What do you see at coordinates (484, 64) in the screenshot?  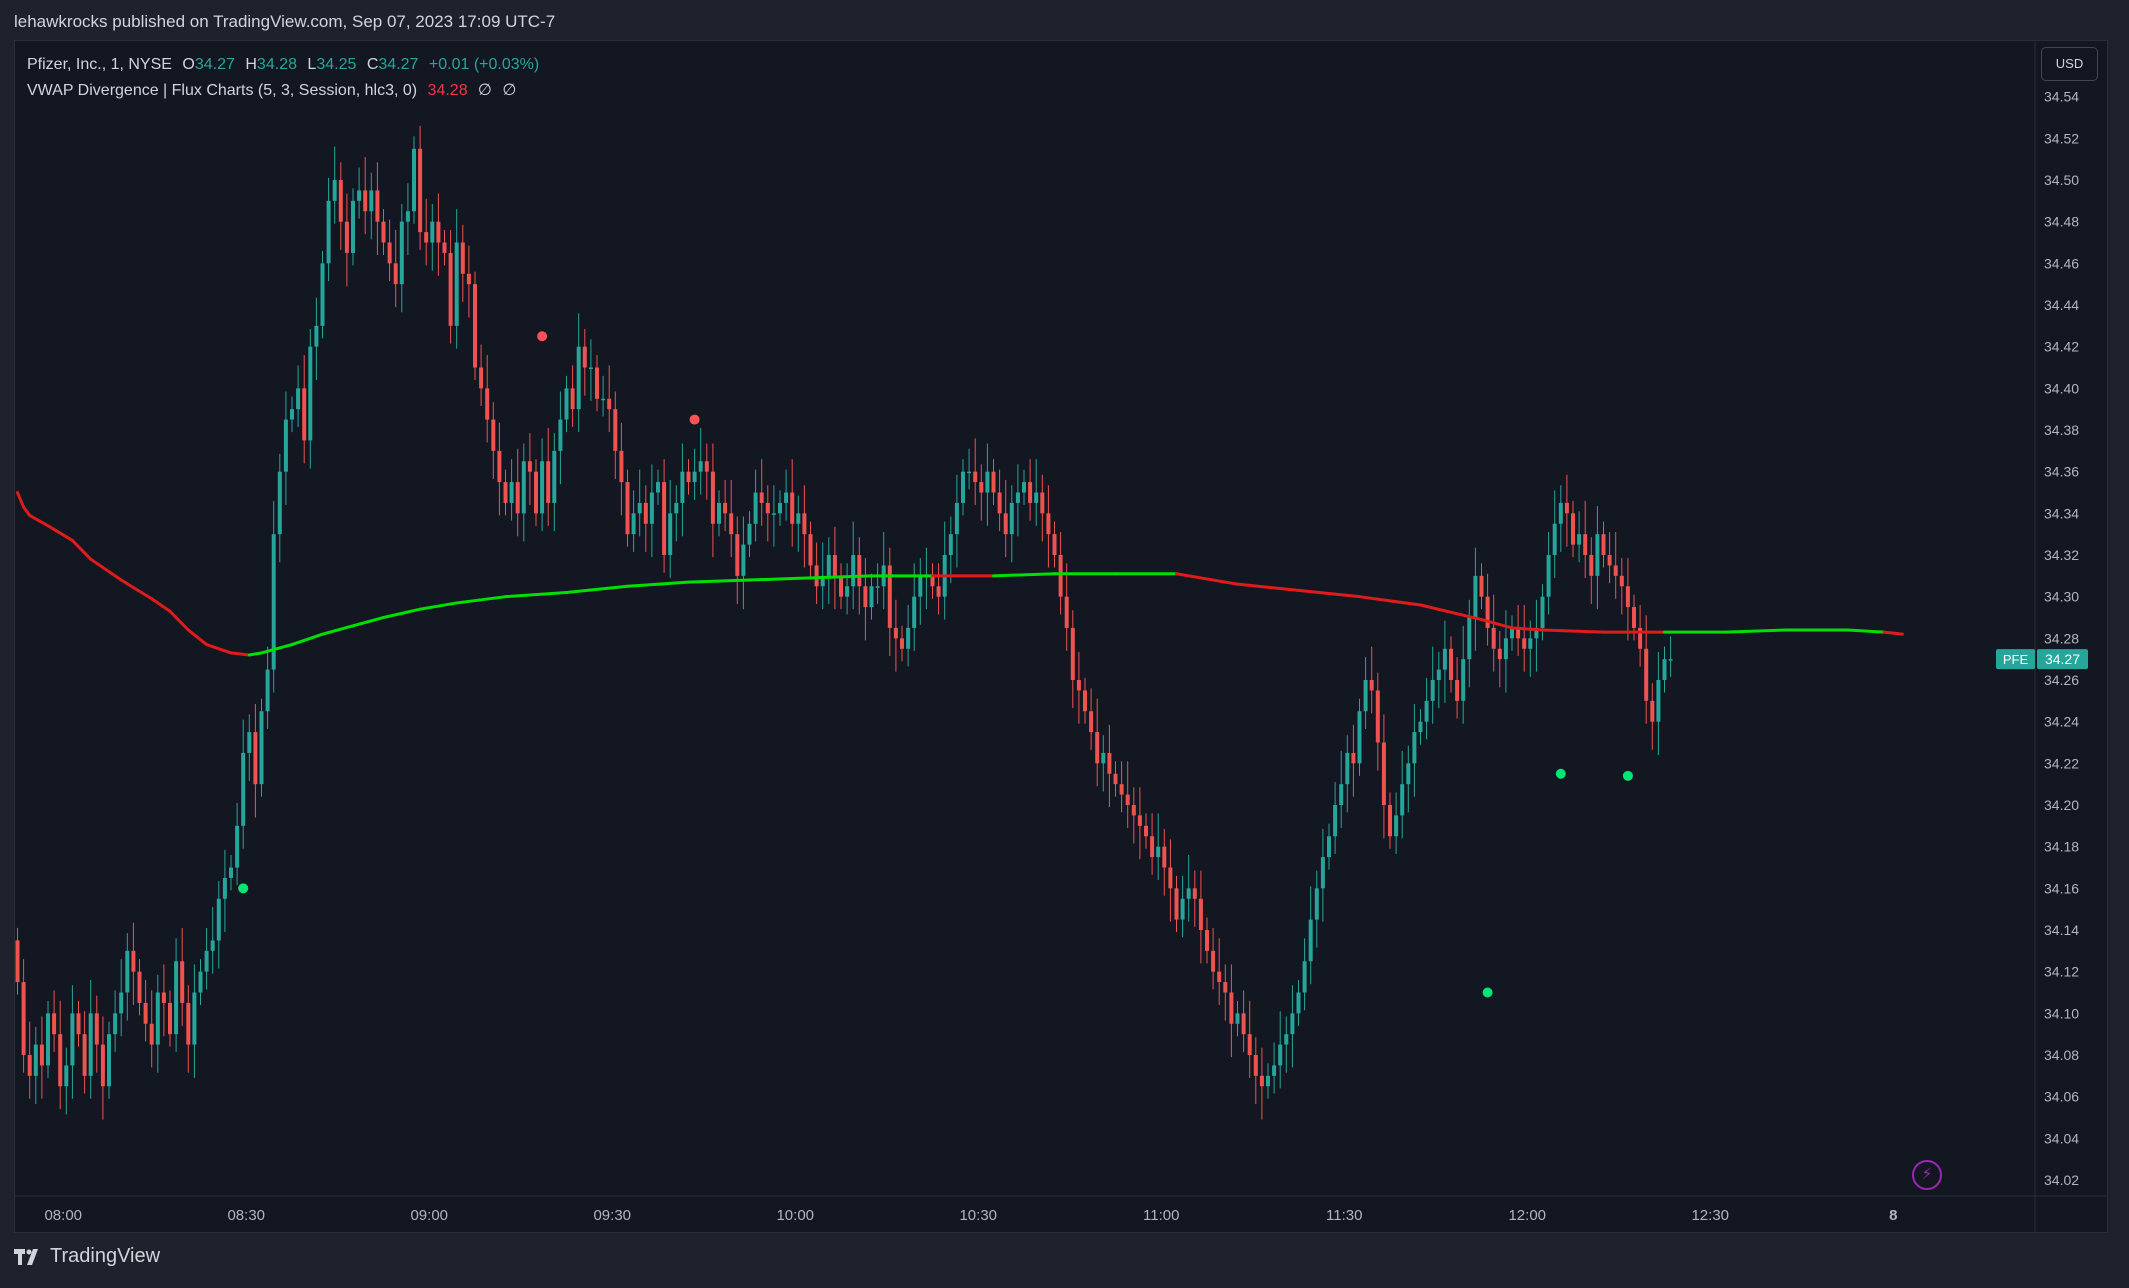 I see `change-value: +0.01 (+0.03%)` at bounding box center [484, 64].